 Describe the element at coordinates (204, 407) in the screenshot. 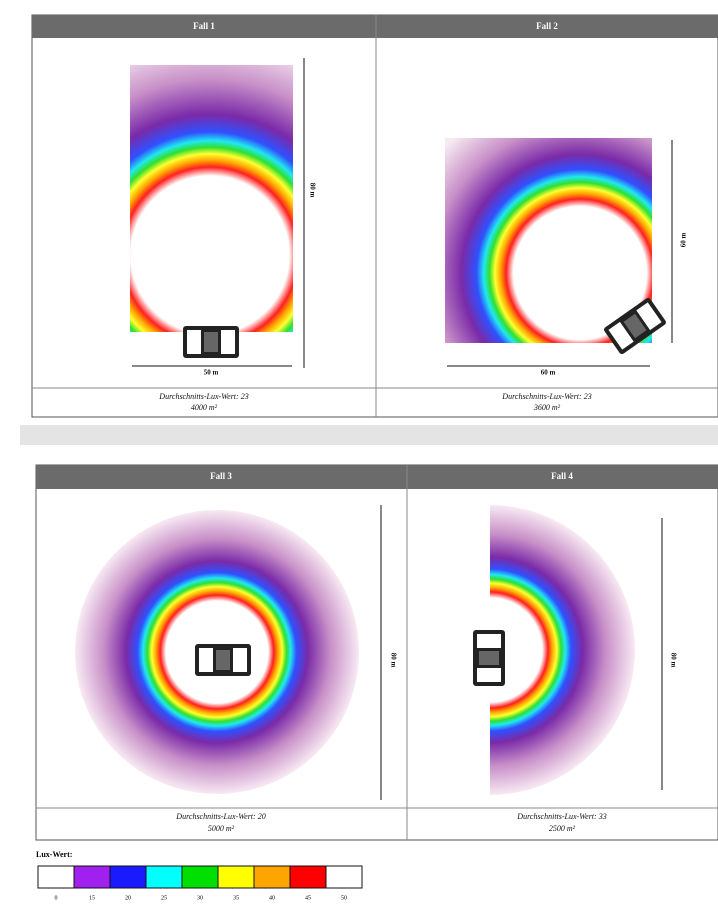

I see `caption: 4000 m²` at that location.